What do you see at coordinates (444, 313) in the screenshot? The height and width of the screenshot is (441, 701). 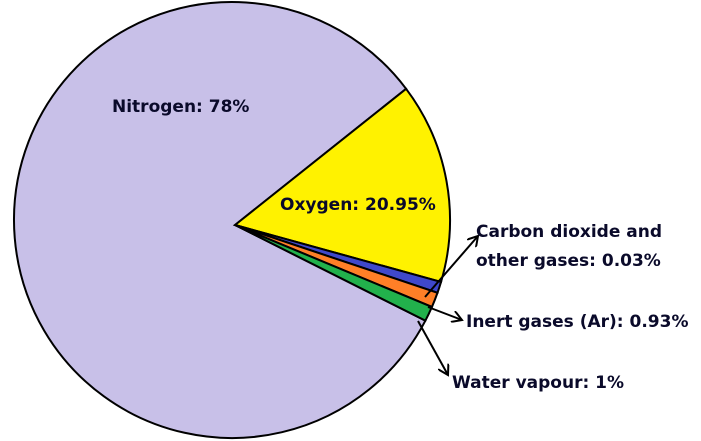 I see `inert-arrow` at bounding box center [444, 313].